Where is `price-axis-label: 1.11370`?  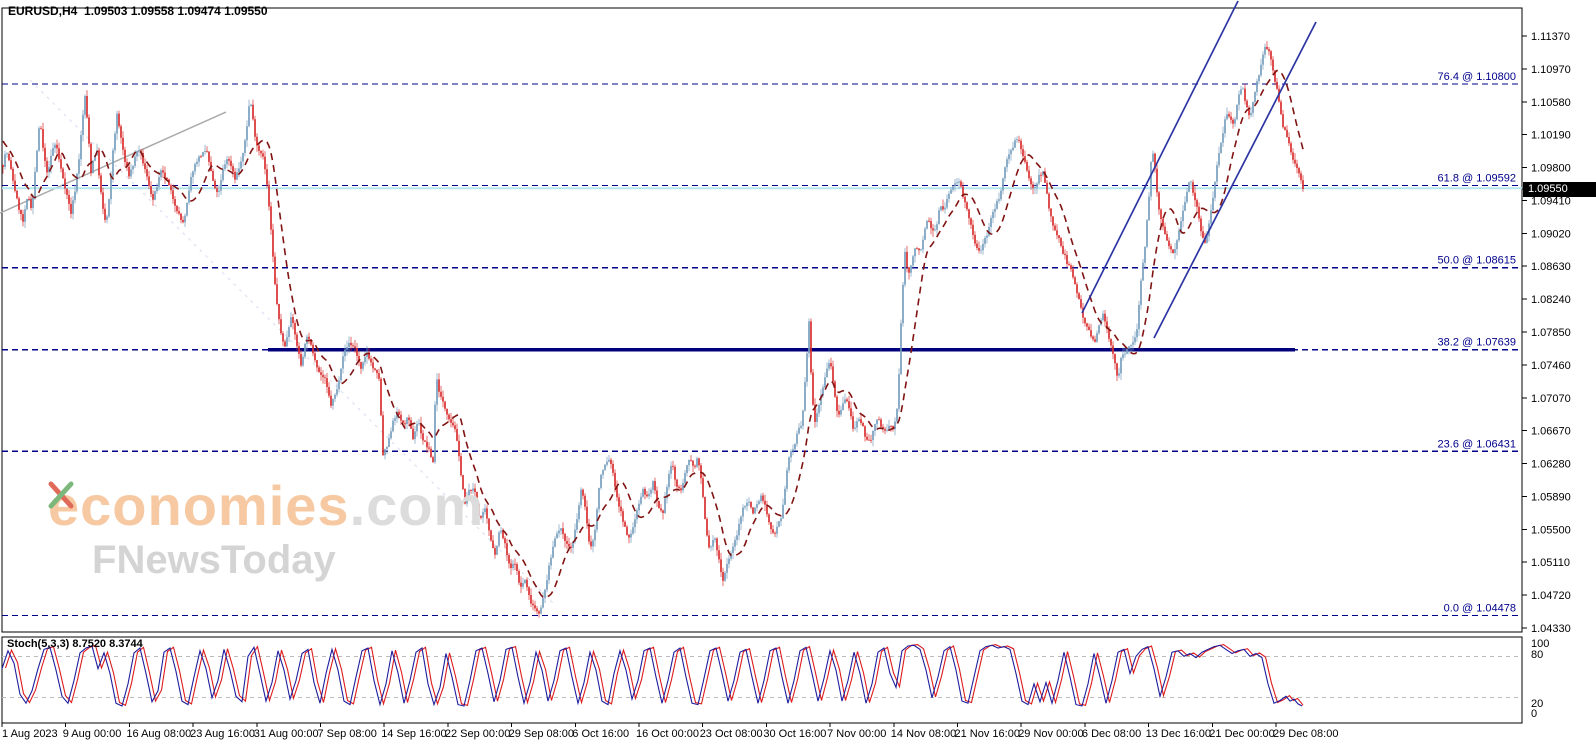 price-axis-label: 1.11370 is located at coordinates (1550, 37).